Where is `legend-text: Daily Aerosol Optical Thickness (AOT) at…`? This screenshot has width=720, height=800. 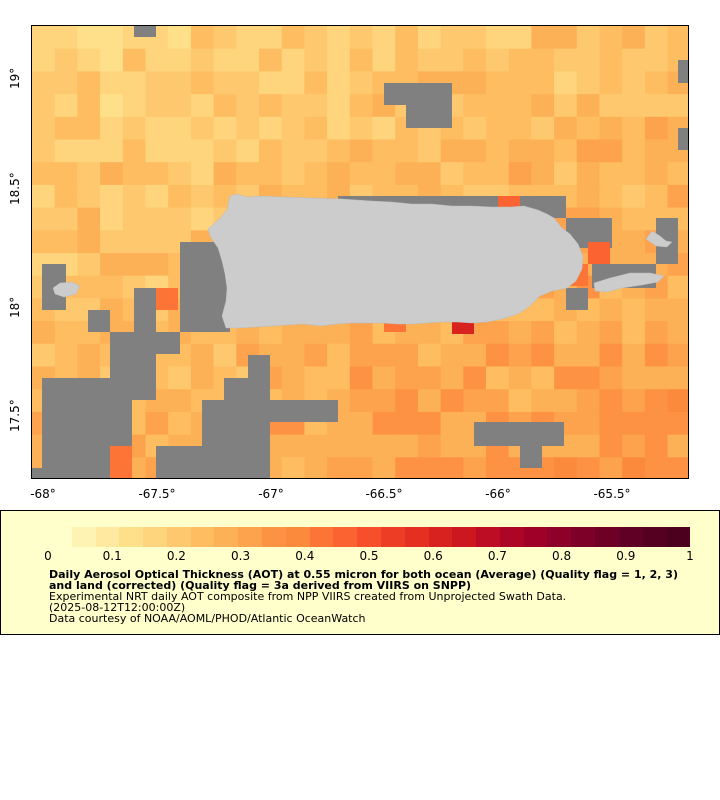
legend-text: Daily Aerosol Optical Thickness (AOT) at… is located at coordinates (369, 596).